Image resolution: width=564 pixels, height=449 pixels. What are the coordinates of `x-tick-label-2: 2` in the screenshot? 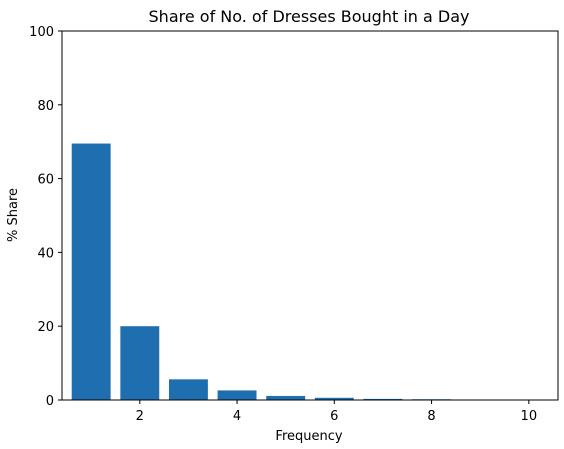 It's located at (140, 416).